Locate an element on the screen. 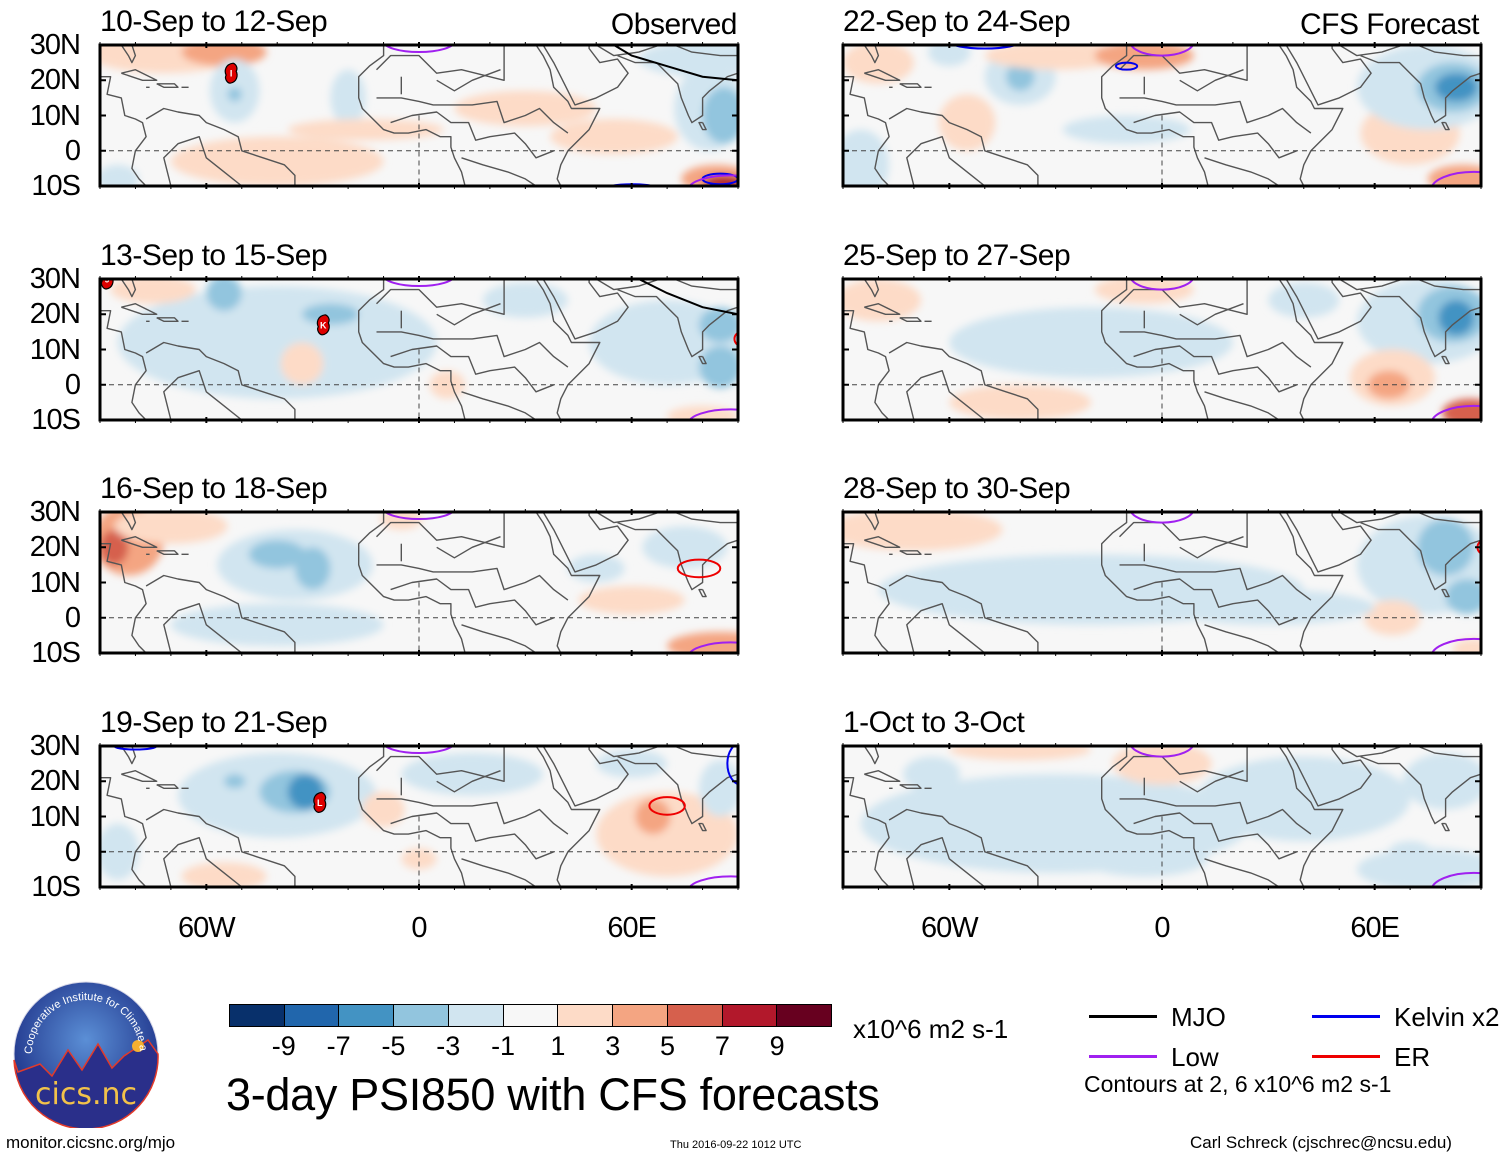 The width and height of the screenshot is (1510, 1159). map-panel is located at coordinates (1162, 115).